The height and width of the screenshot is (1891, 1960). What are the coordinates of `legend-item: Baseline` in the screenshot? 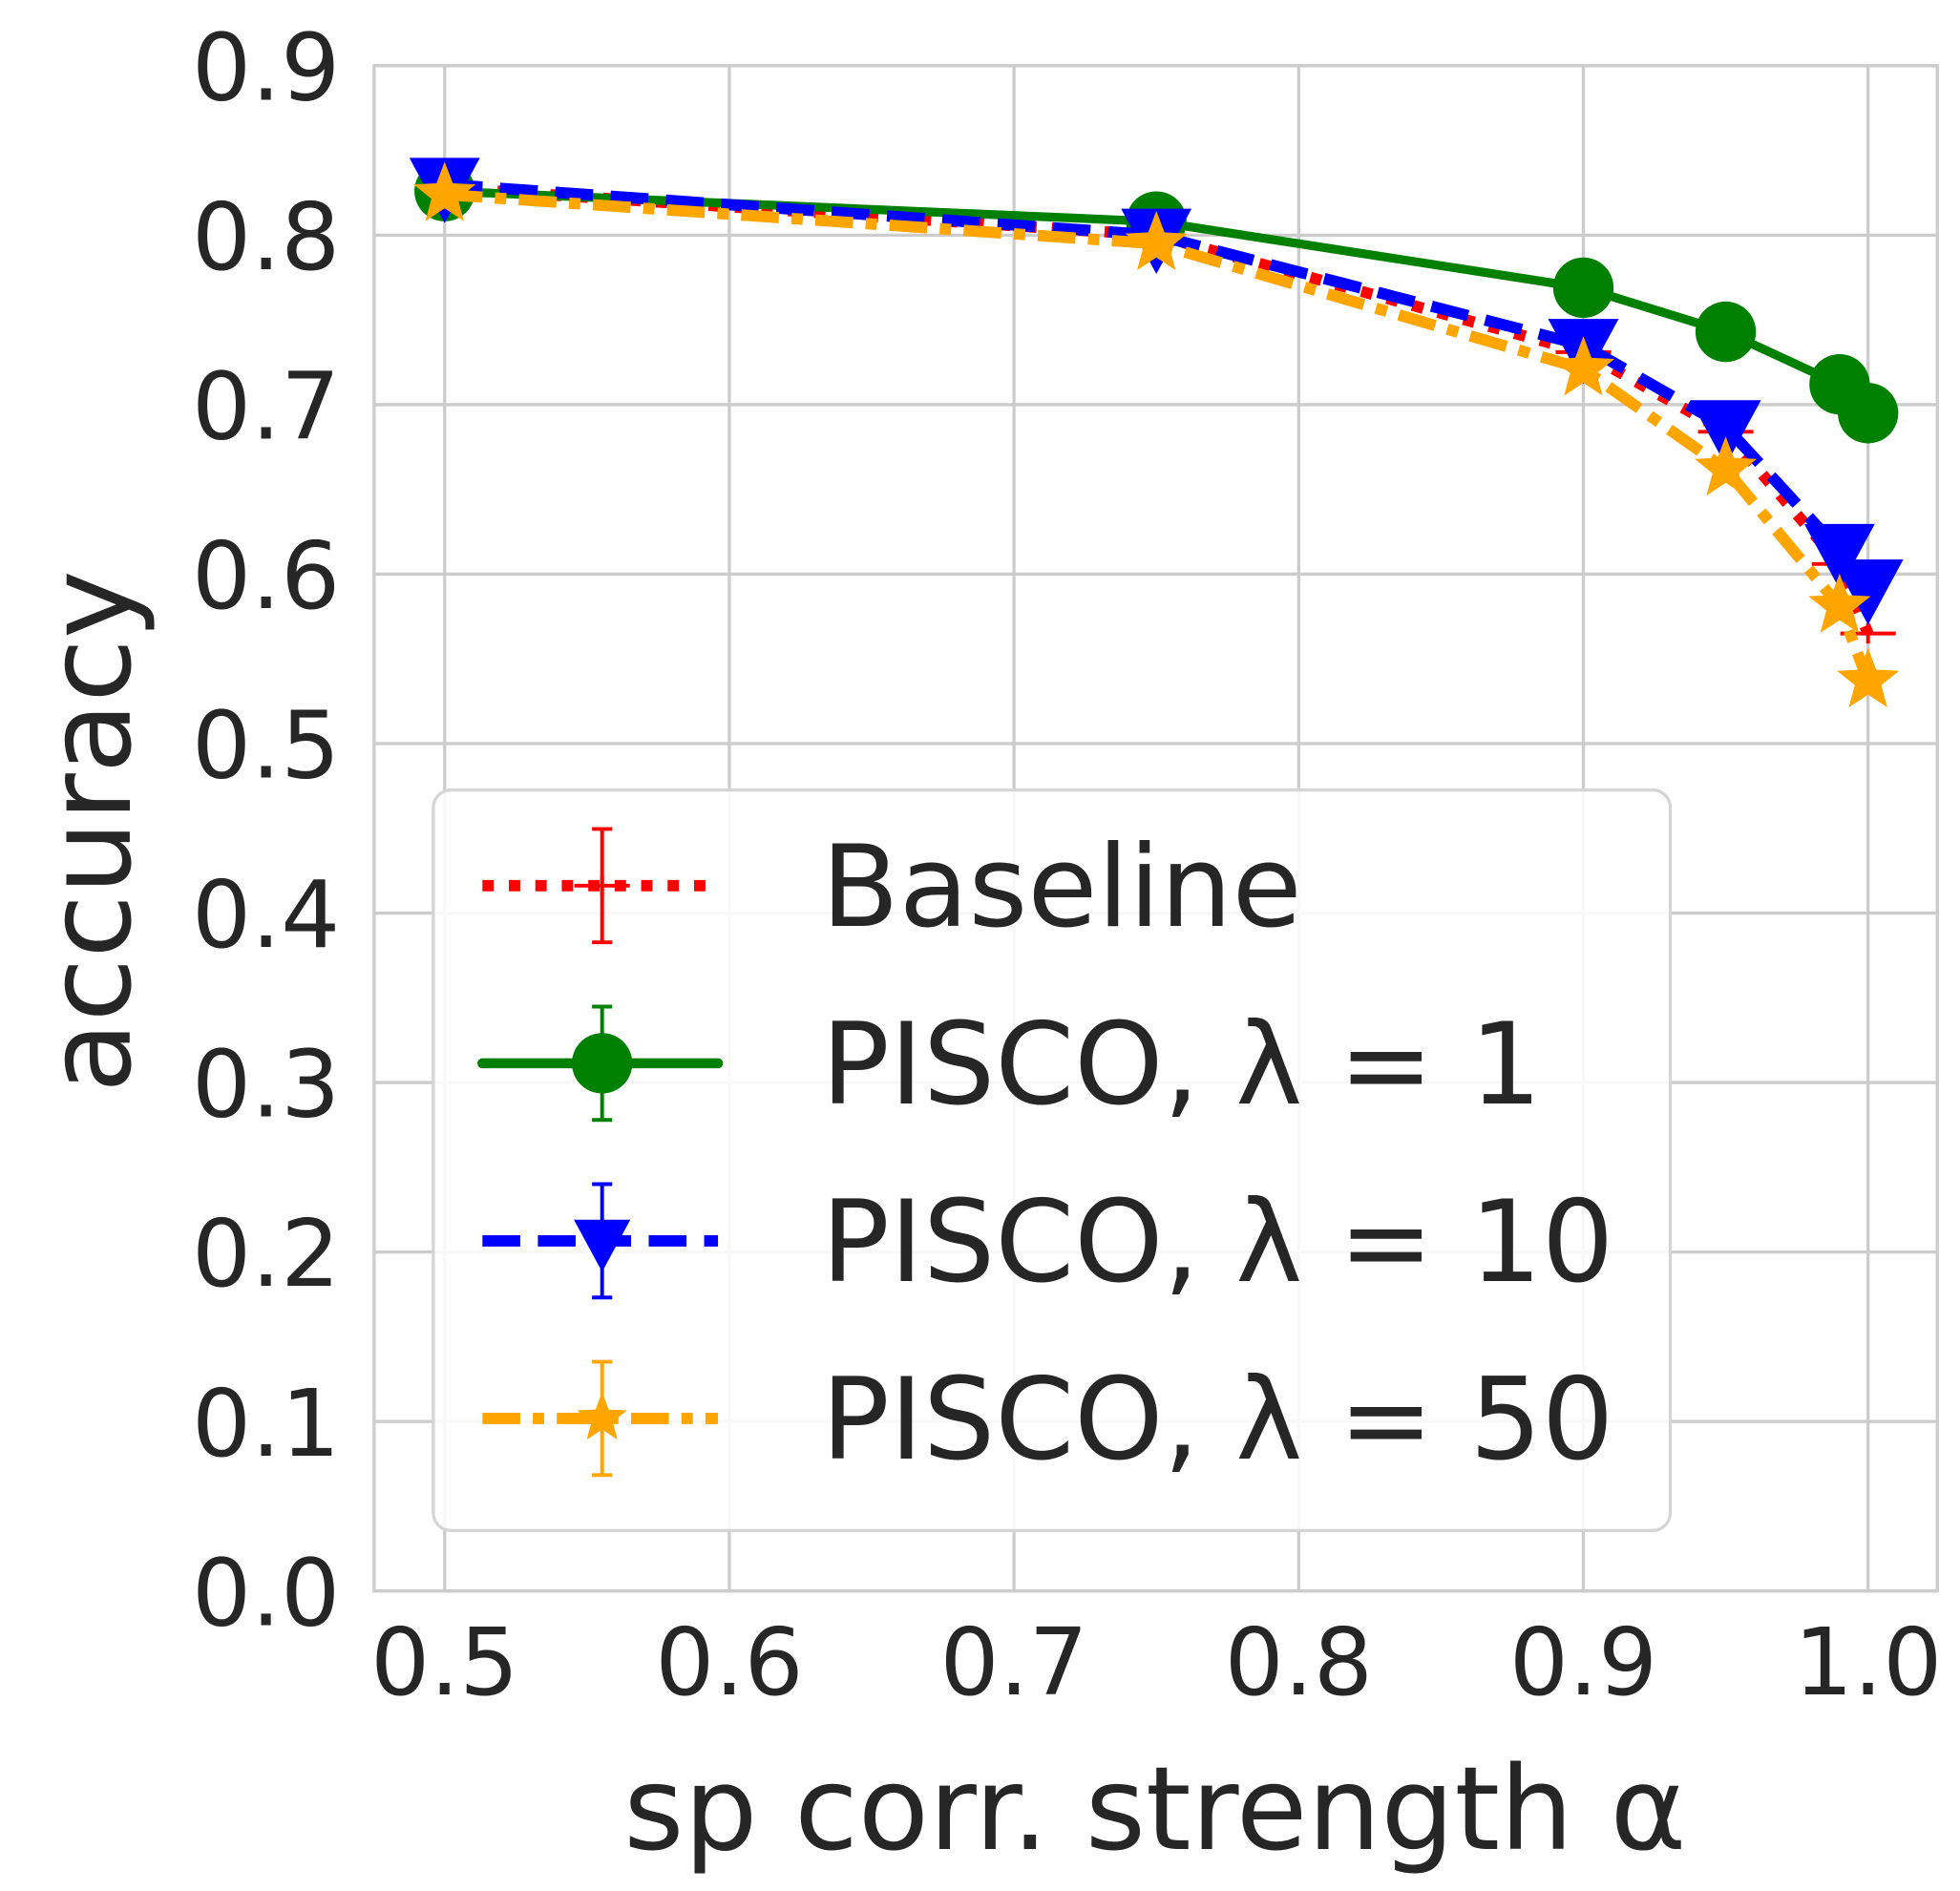 It's located at (892, 888).